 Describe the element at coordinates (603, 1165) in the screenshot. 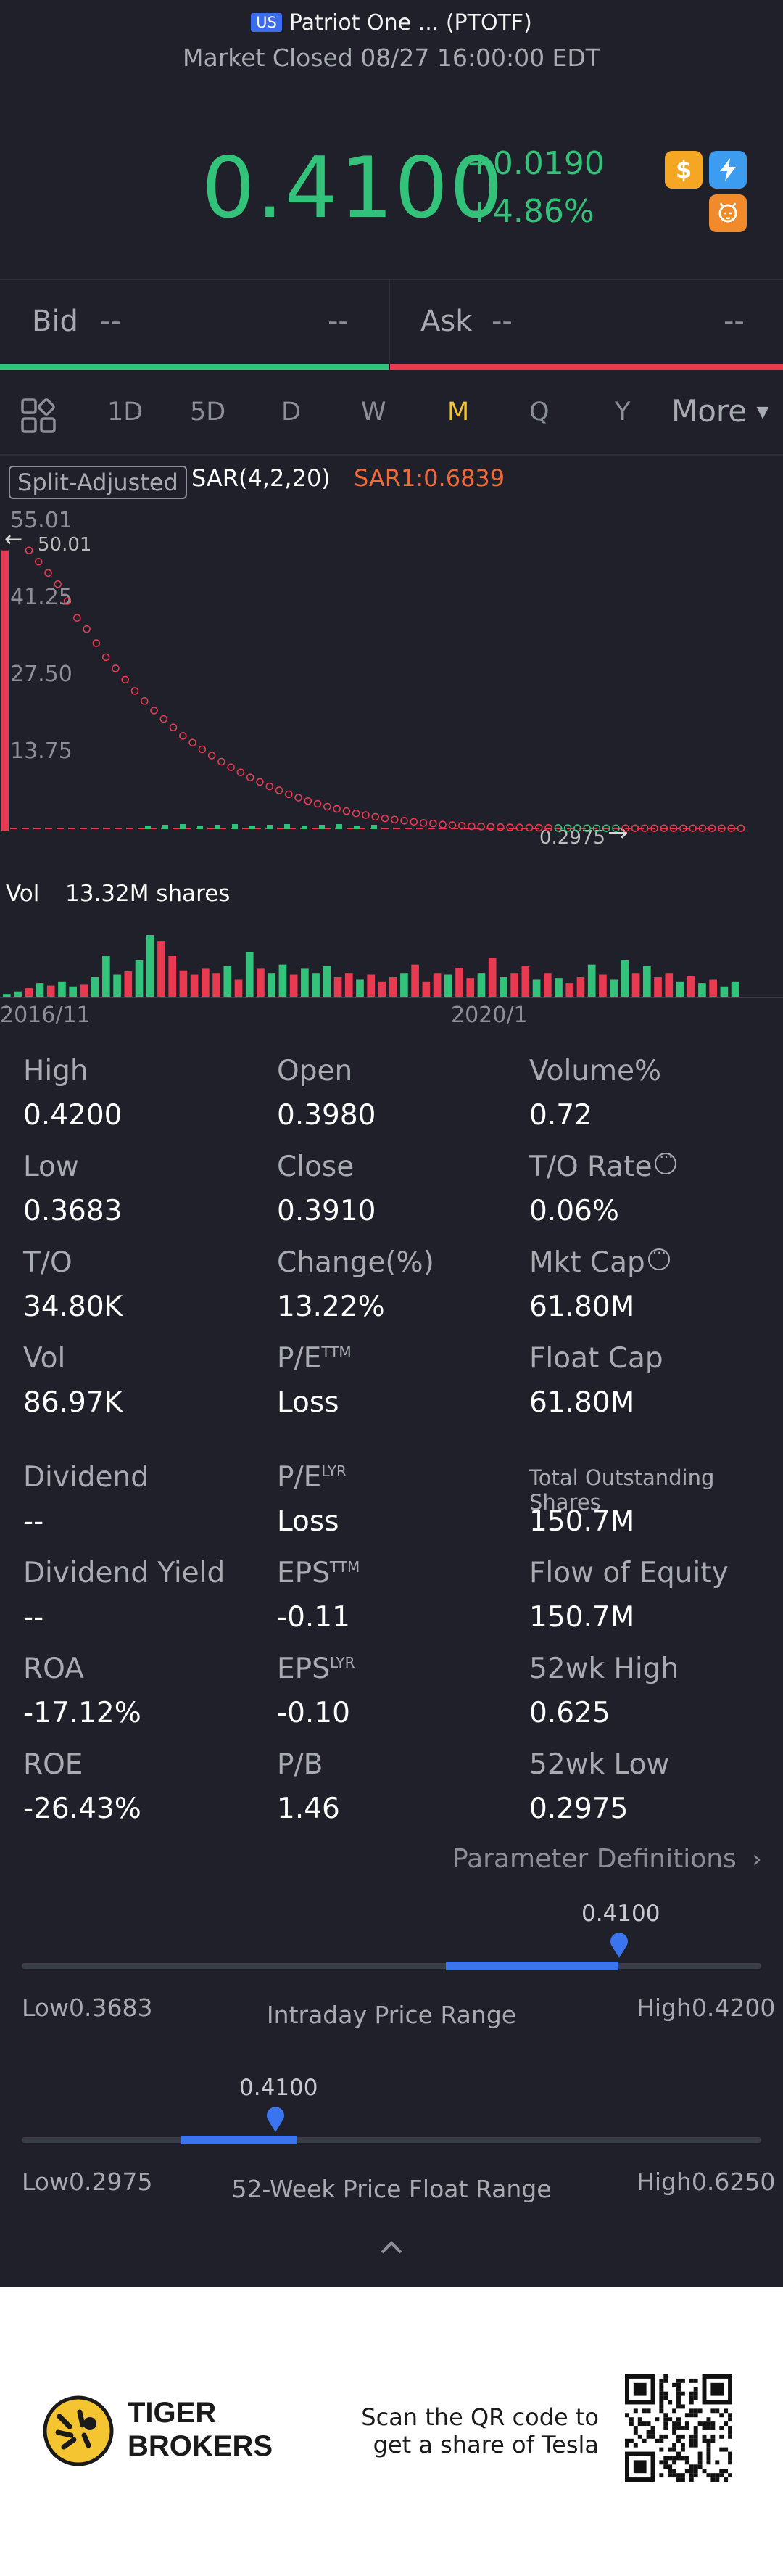

I see `stat-label: T/O Rate` at that location.